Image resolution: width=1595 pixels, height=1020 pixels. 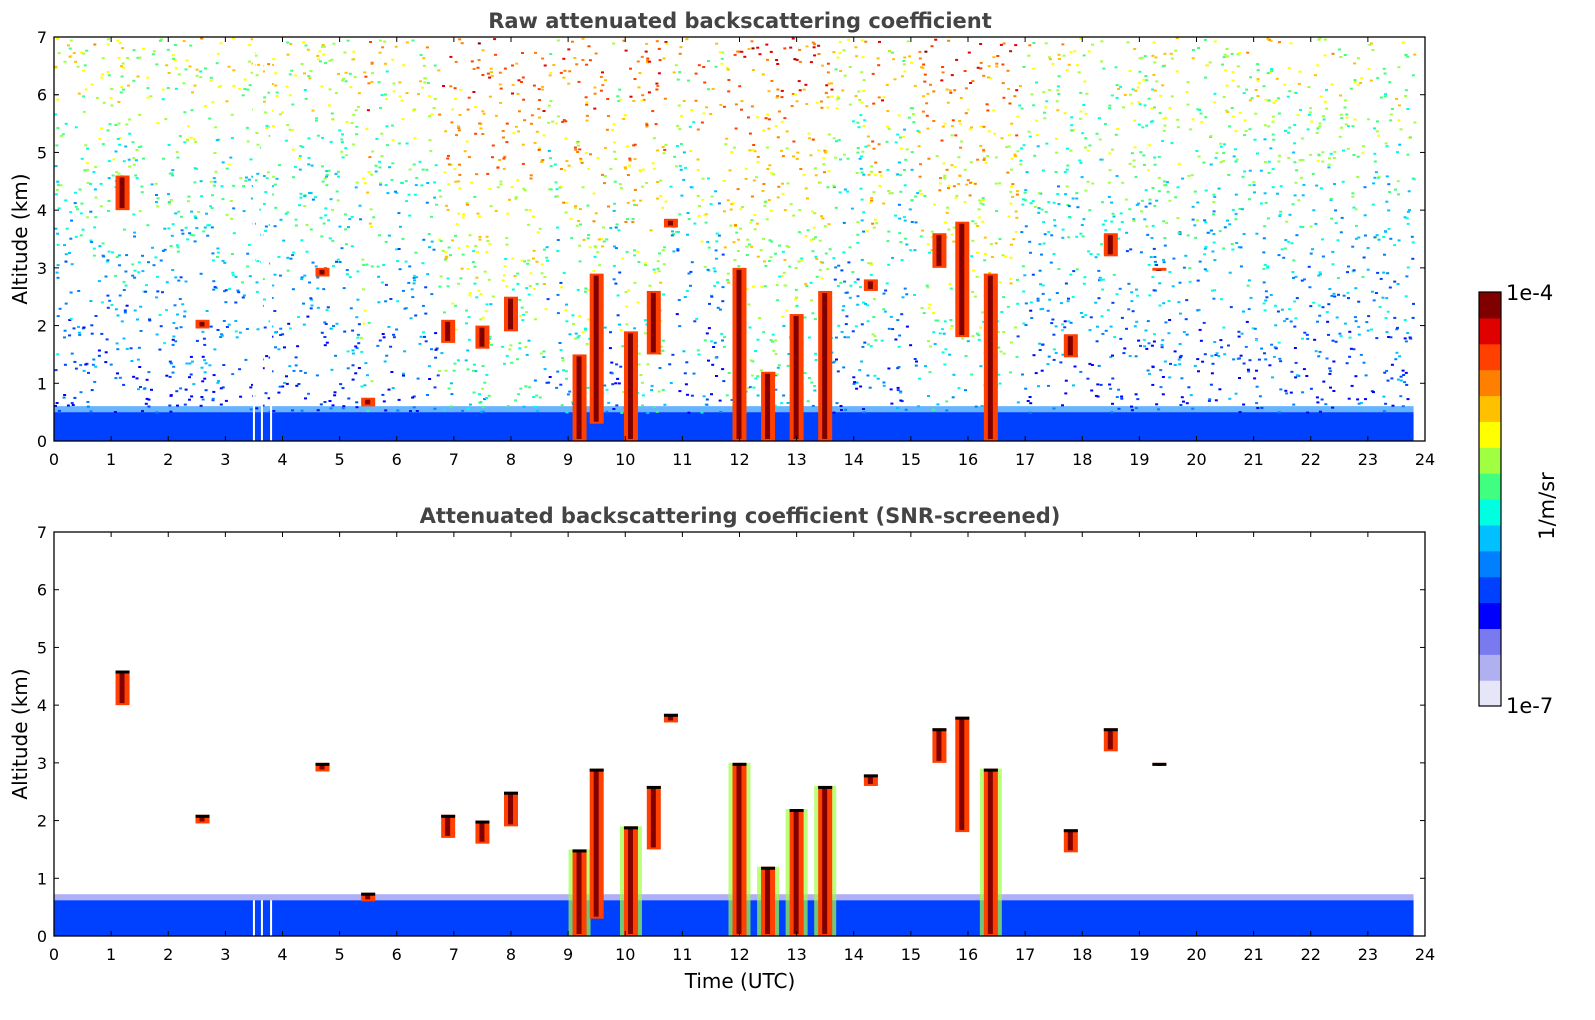 I want to click on x-tick-label: 9, so click(x=568, y=954).